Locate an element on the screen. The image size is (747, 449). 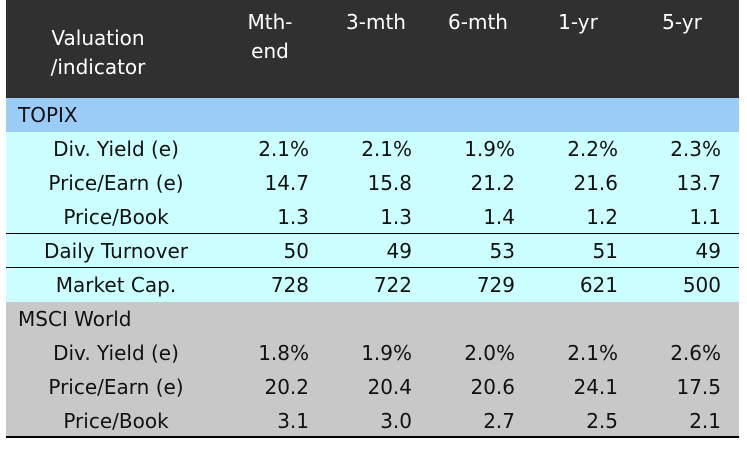
value-cell-mth-end: 728 is located at coordinates (289, 285).